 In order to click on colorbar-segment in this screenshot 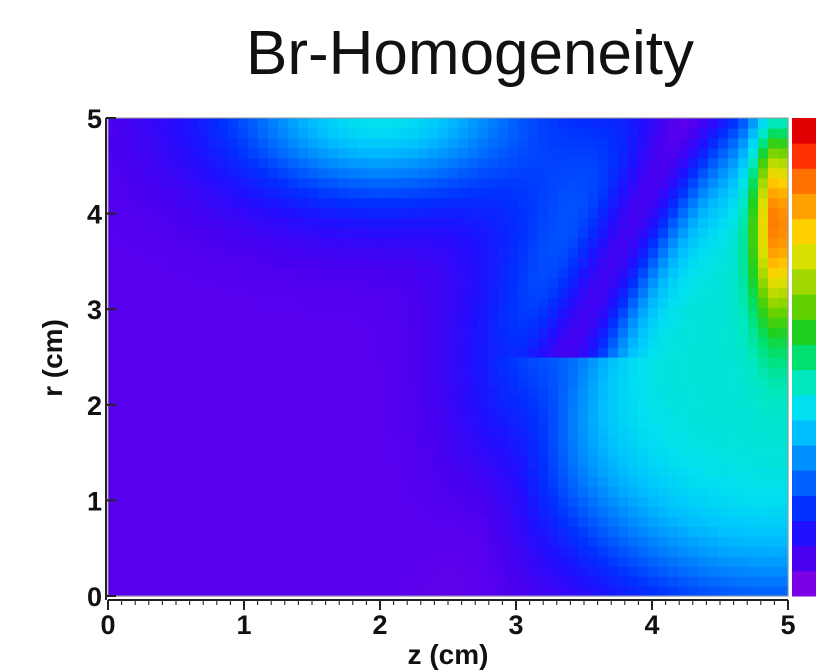, I will do `click(804, 458)`.